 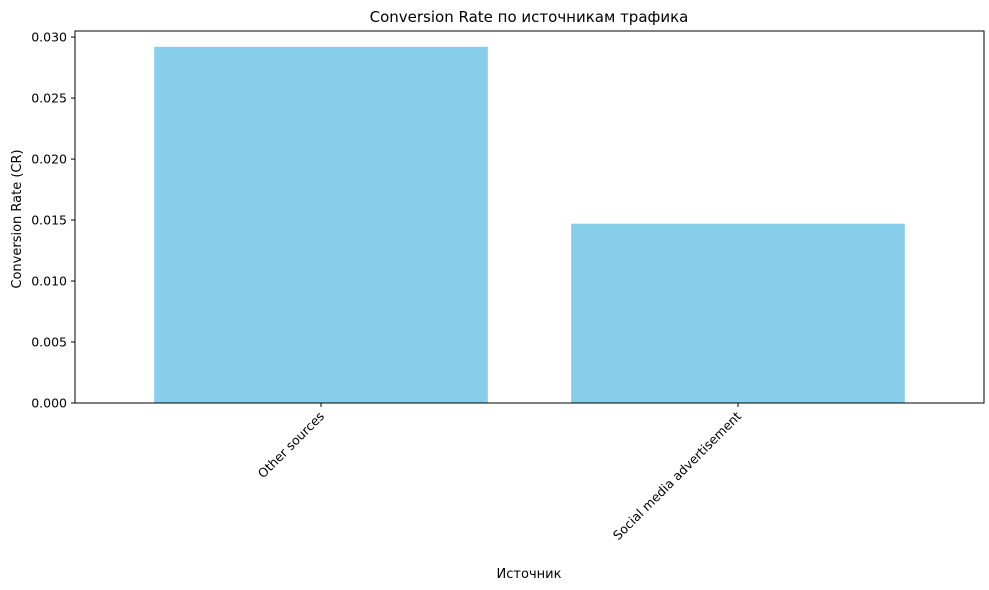 I want to click on y-tick-label-2: 0.010, so click(x=49, y=281).